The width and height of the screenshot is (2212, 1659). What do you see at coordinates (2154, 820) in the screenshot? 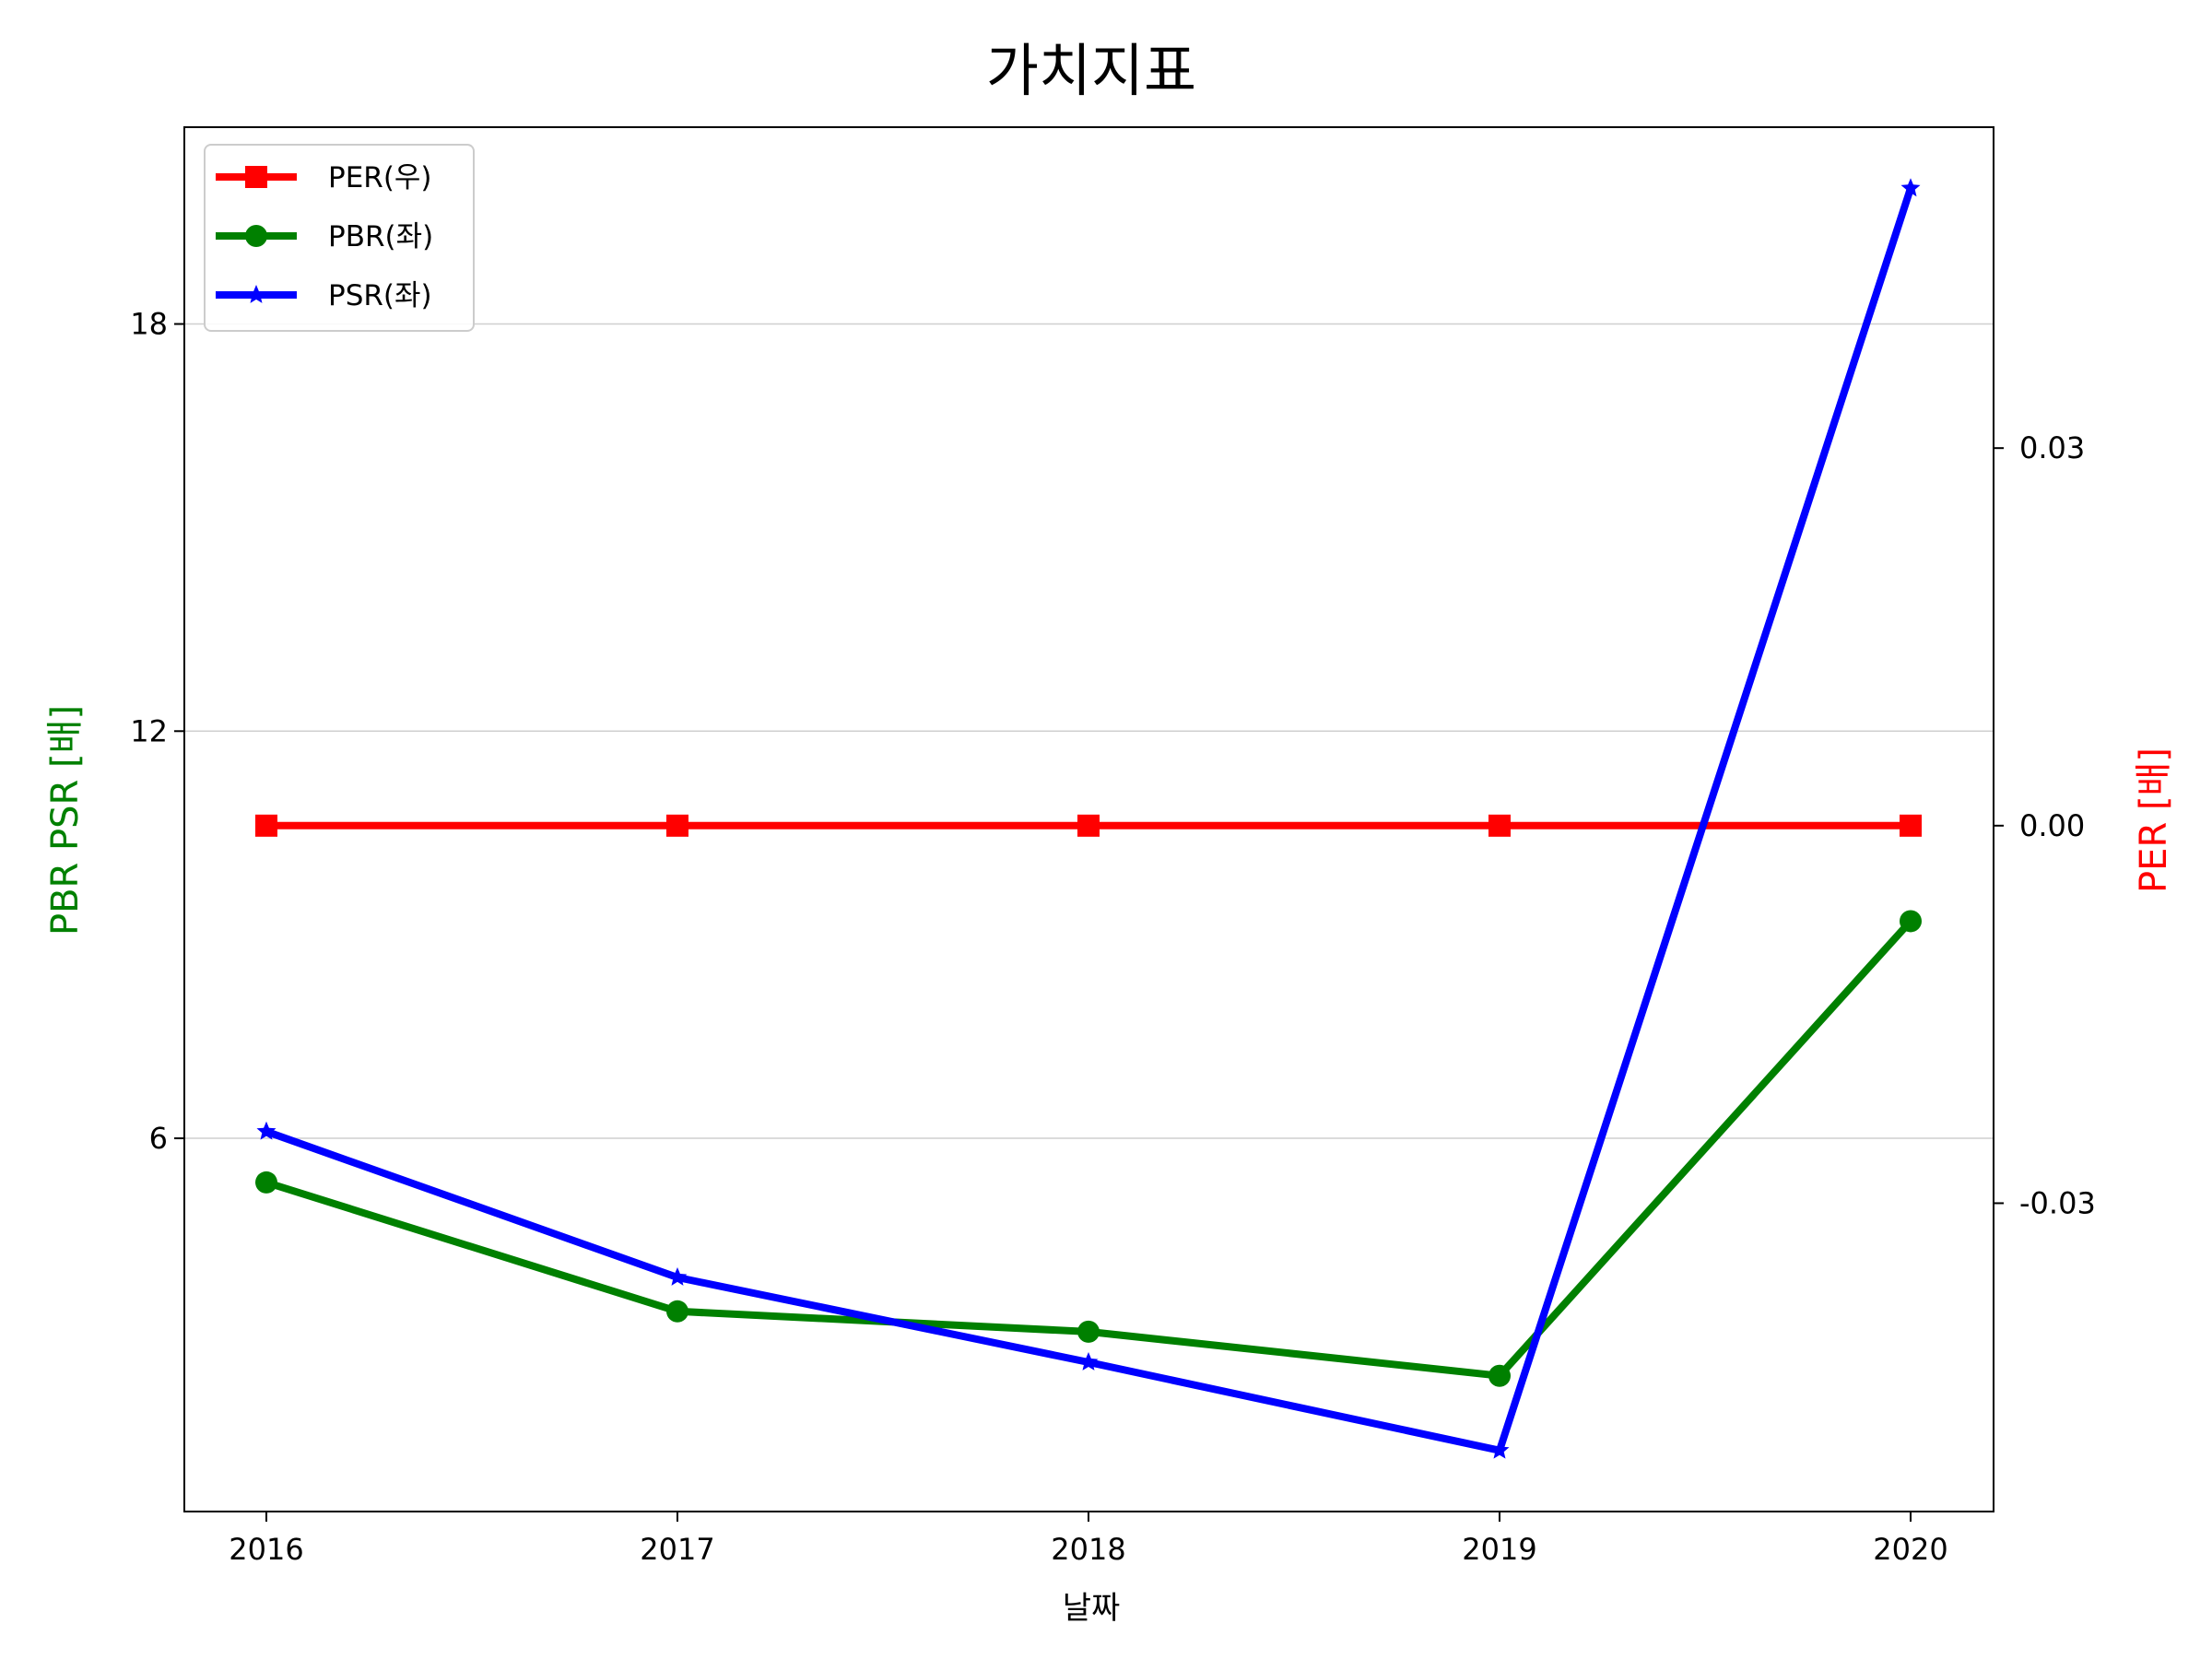
I see `y-axis-right-label: PER [배]` at bounding box center [2154, 820].